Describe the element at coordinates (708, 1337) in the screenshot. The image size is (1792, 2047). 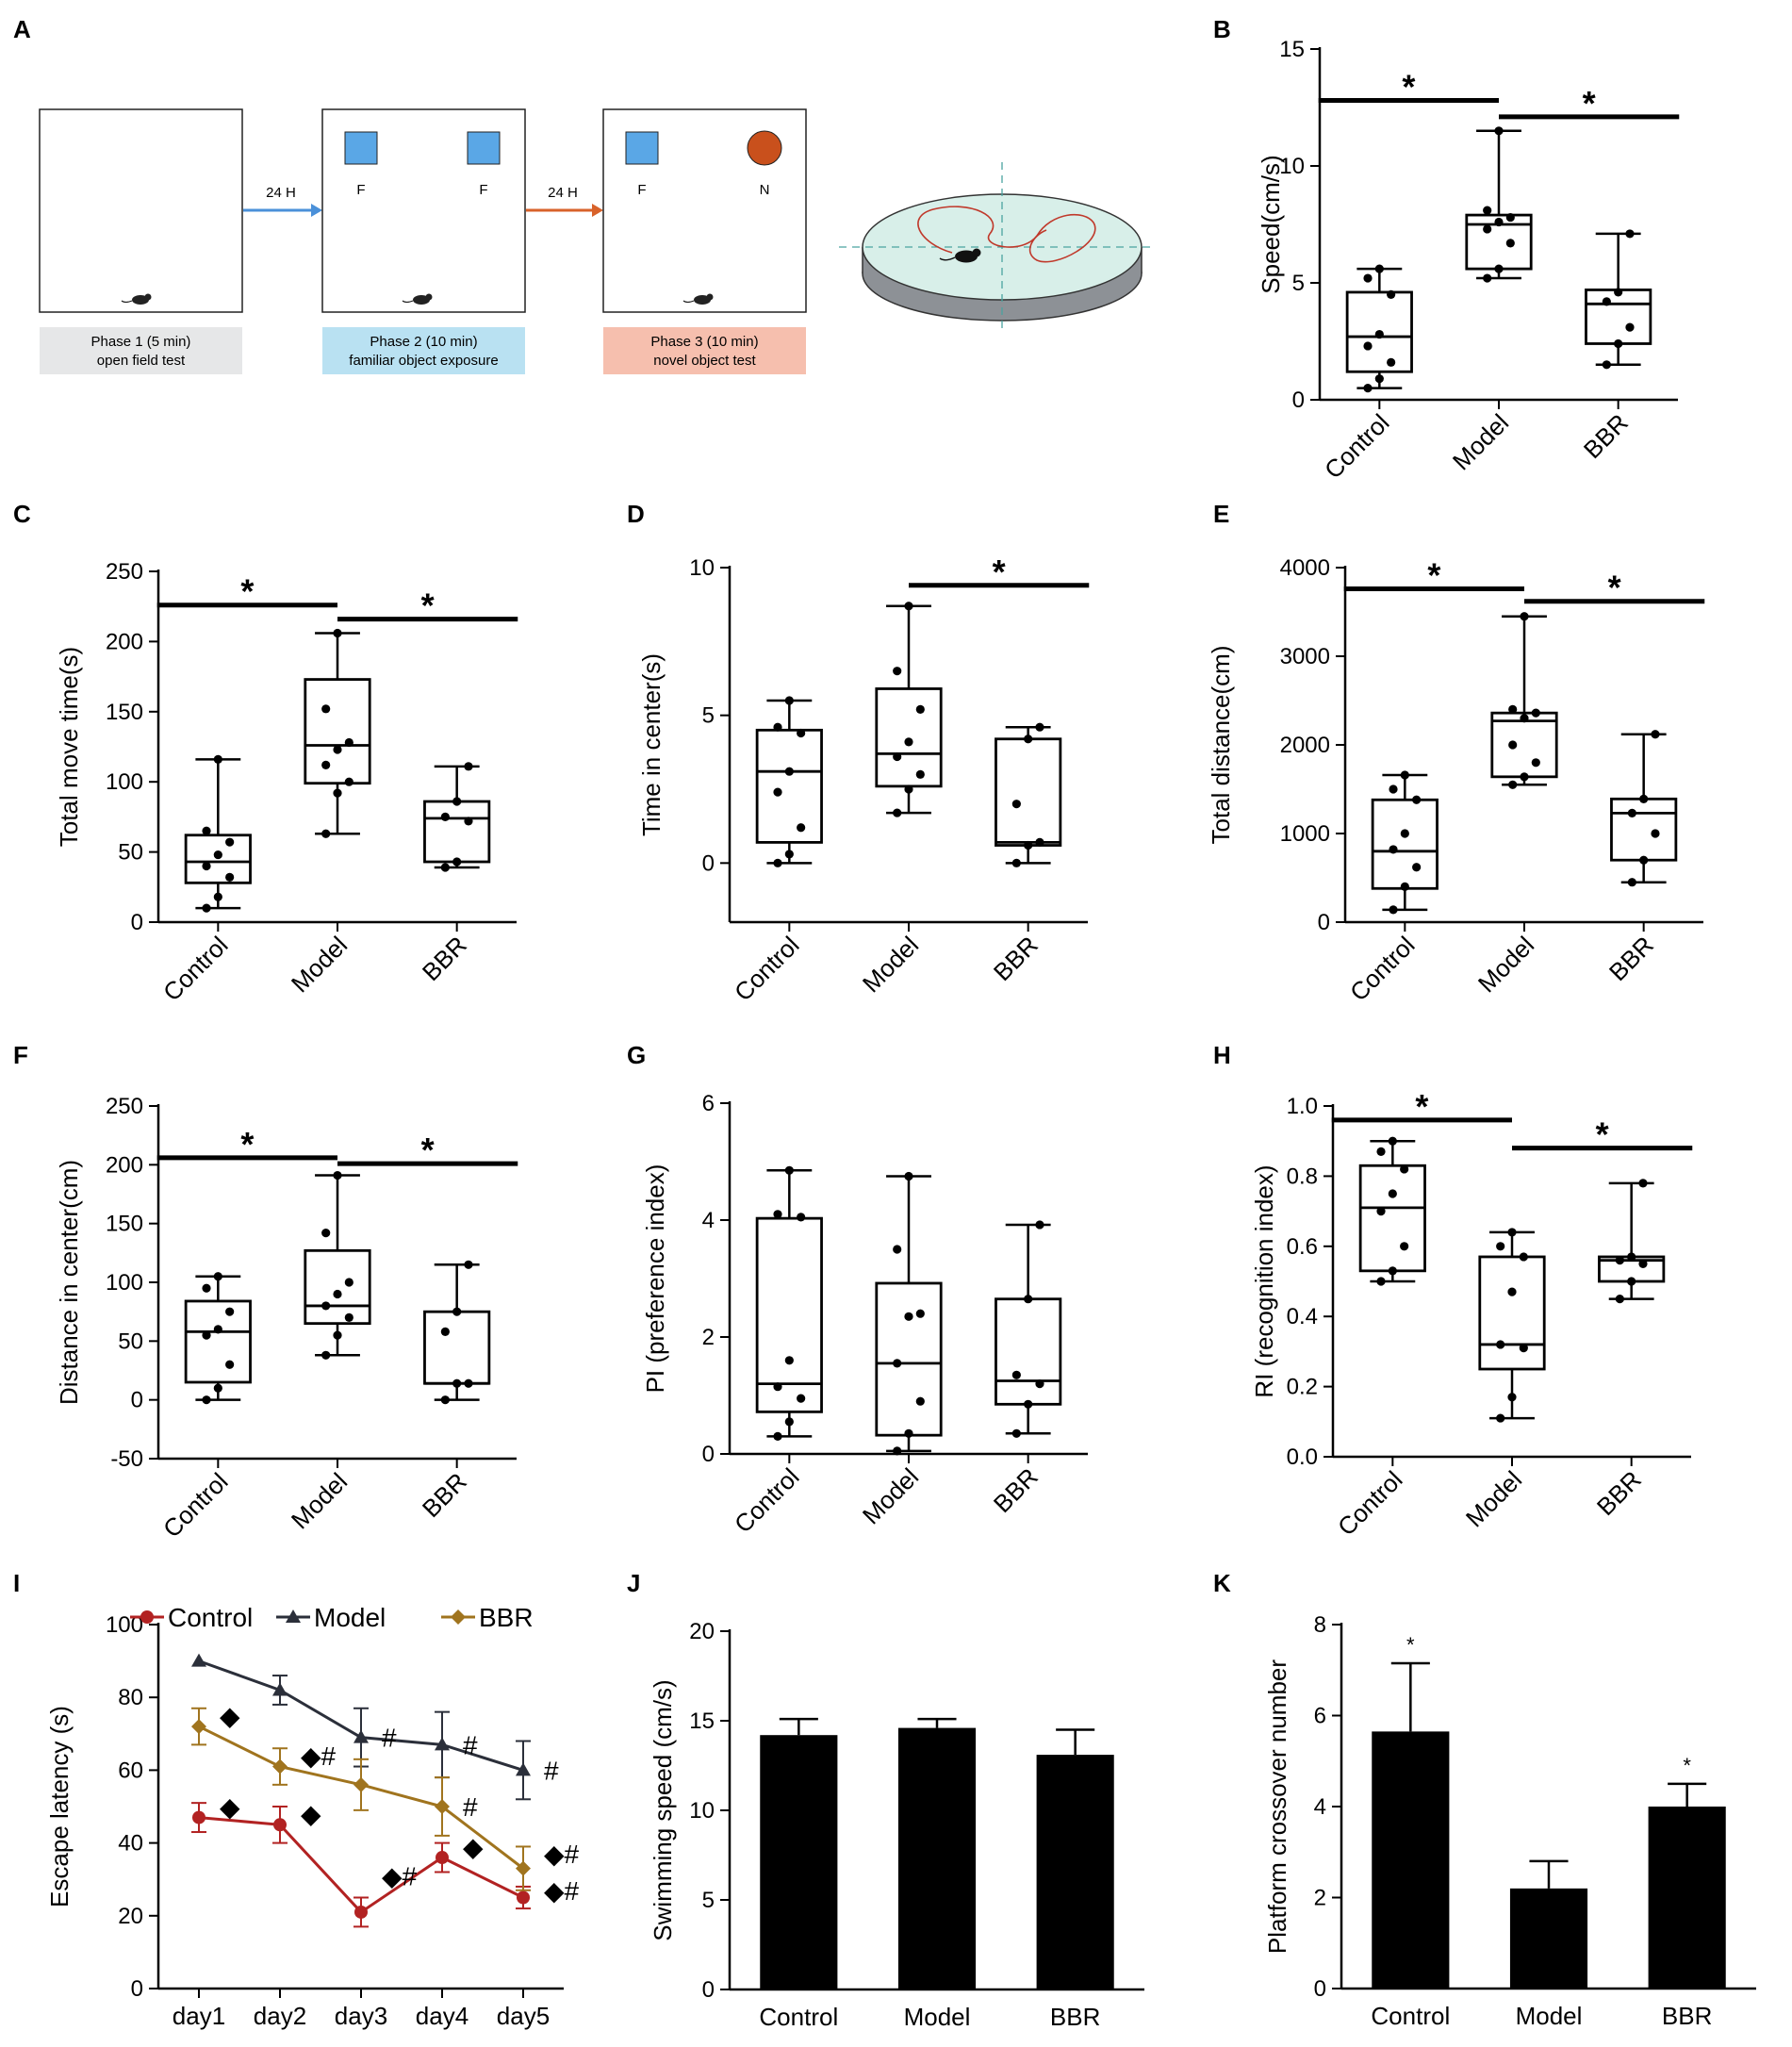
I see `y-tick-label: 2` at that location.